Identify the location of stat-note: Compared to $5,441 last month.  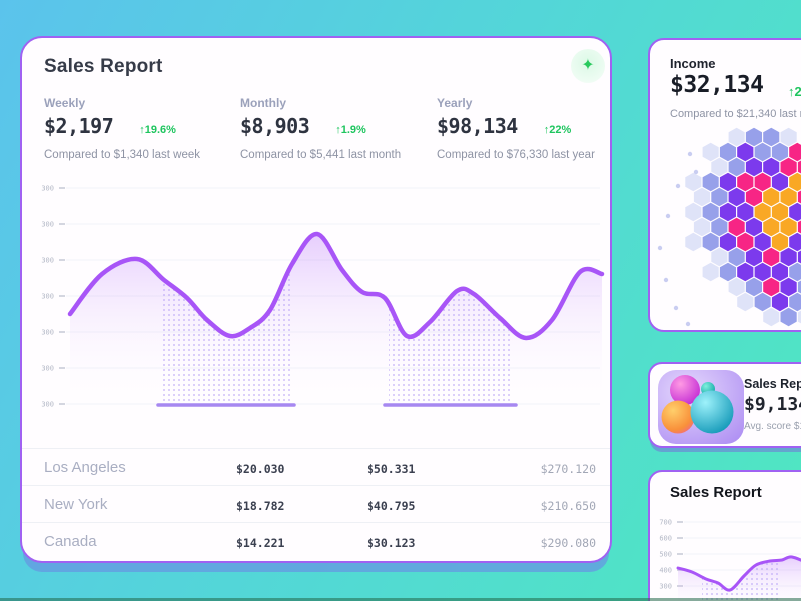
(321, 155).